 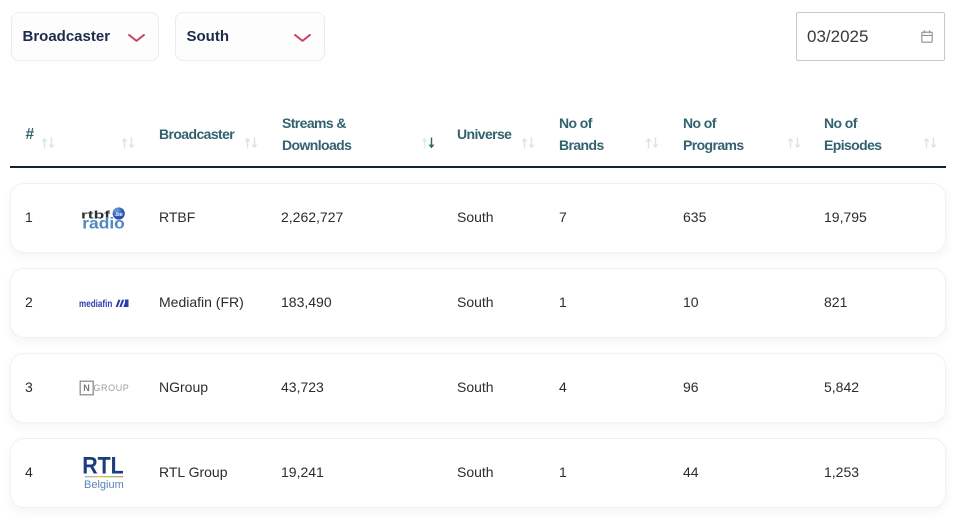 What do you see at coordinates (96, 215) in the screenshot?
I see `svg-text: rtbf` at bounding box center [96, 215].